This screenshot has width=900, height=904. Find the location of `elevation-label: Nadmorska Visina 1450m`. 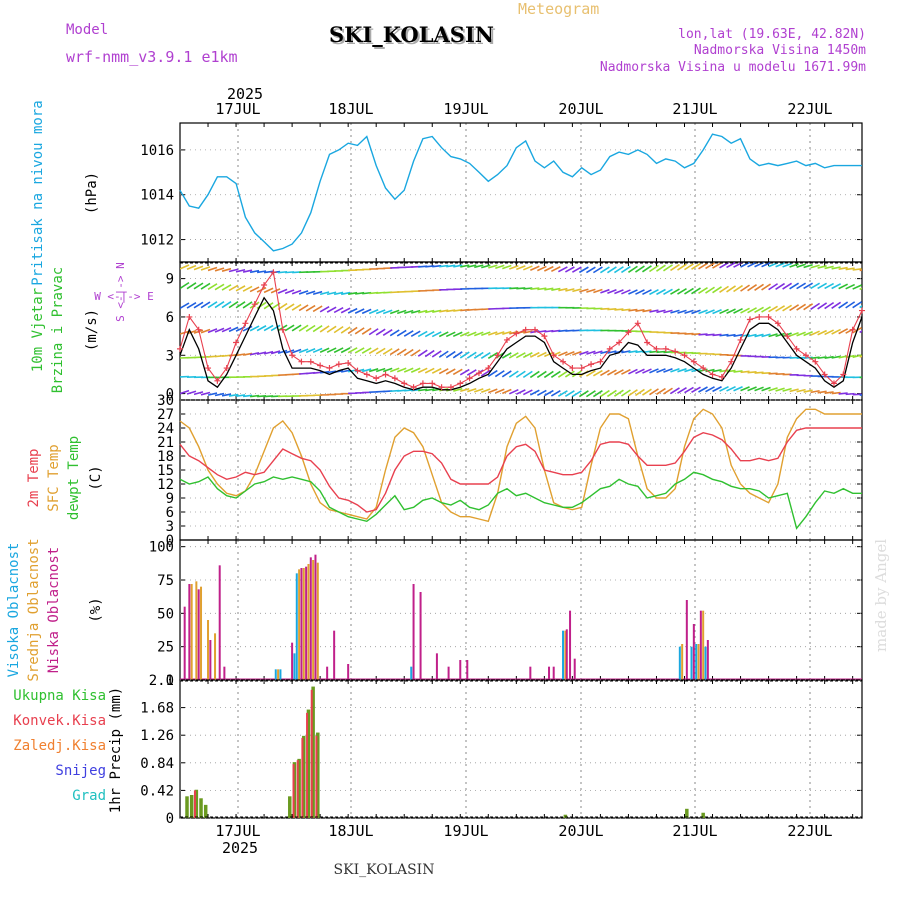

elevation-label: Nadmorska Visina 1450m is located at coordinates (780, 50).